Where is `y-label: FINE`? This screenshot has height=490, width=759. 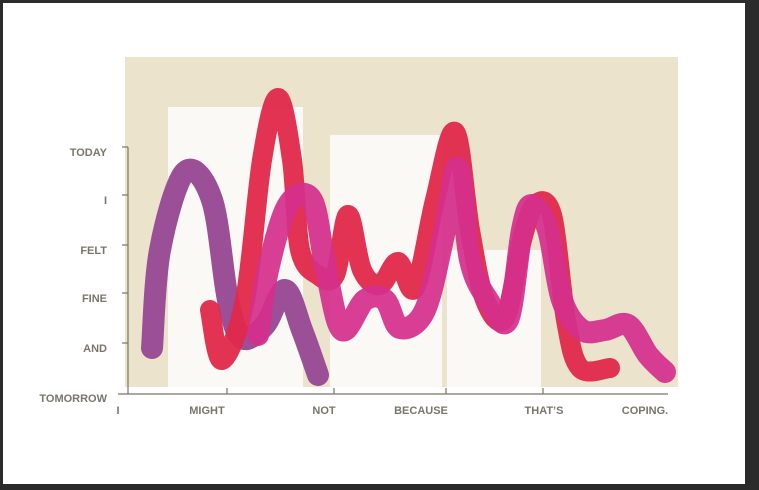 y-label: FINE is located at coordinates (94, 299).